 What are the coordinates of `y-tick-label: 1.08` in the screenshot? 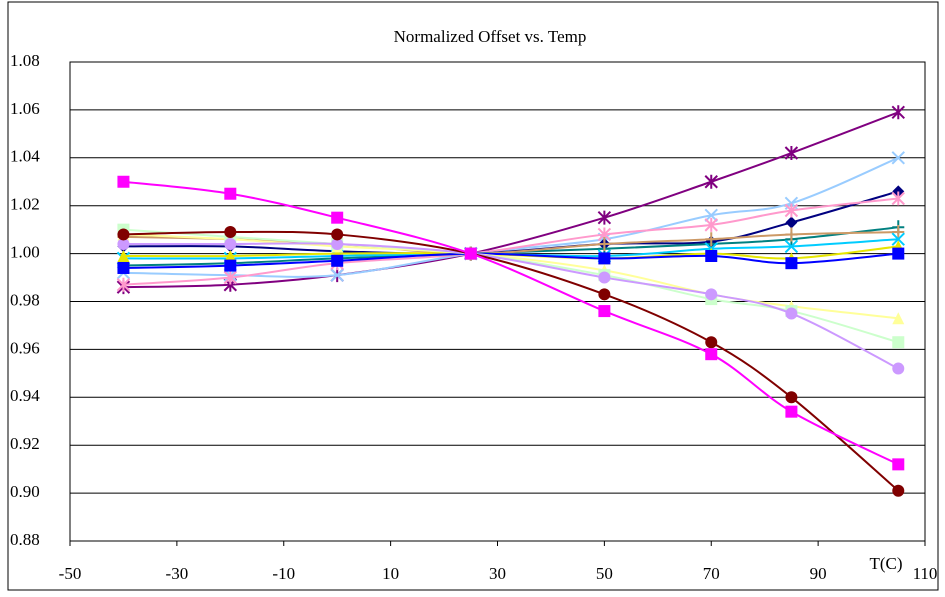 It's located at (25, 60).